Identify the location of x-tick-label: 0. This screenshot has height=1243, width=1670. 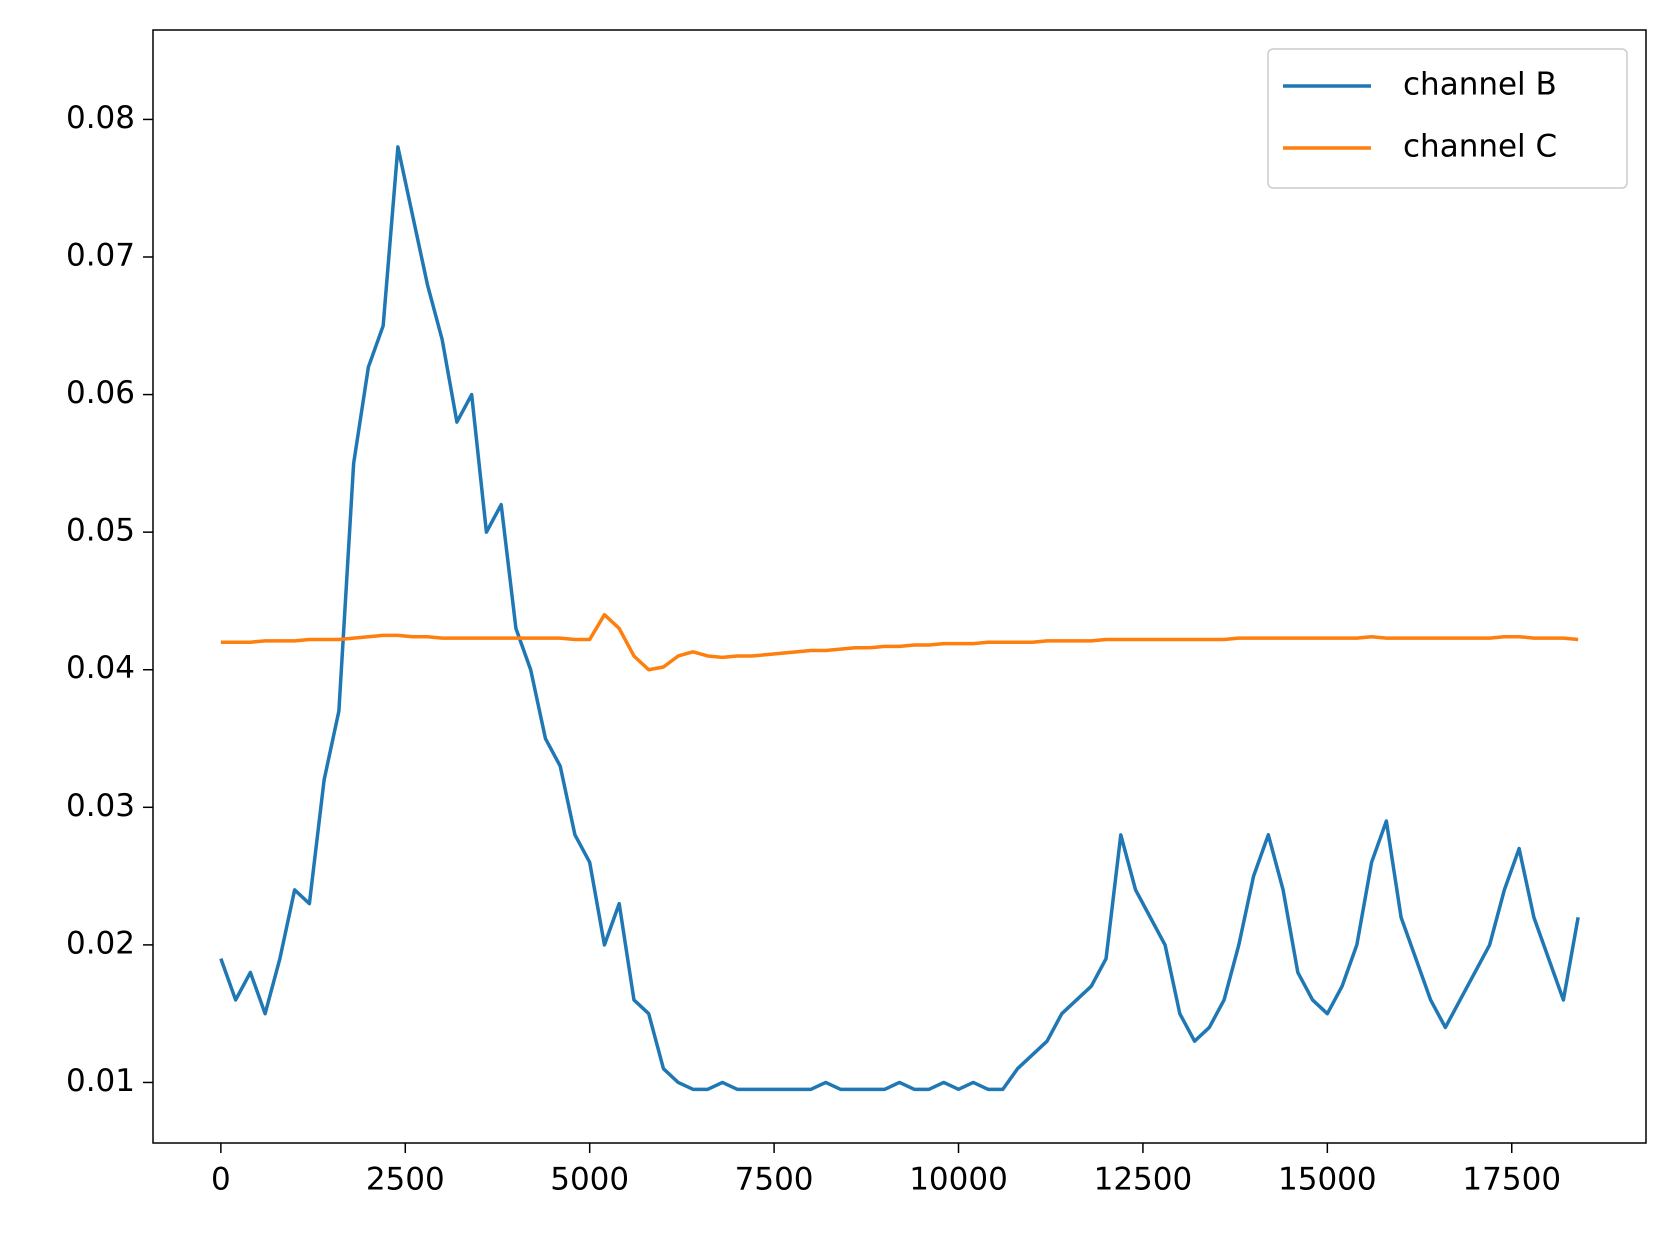
(221, 1180).